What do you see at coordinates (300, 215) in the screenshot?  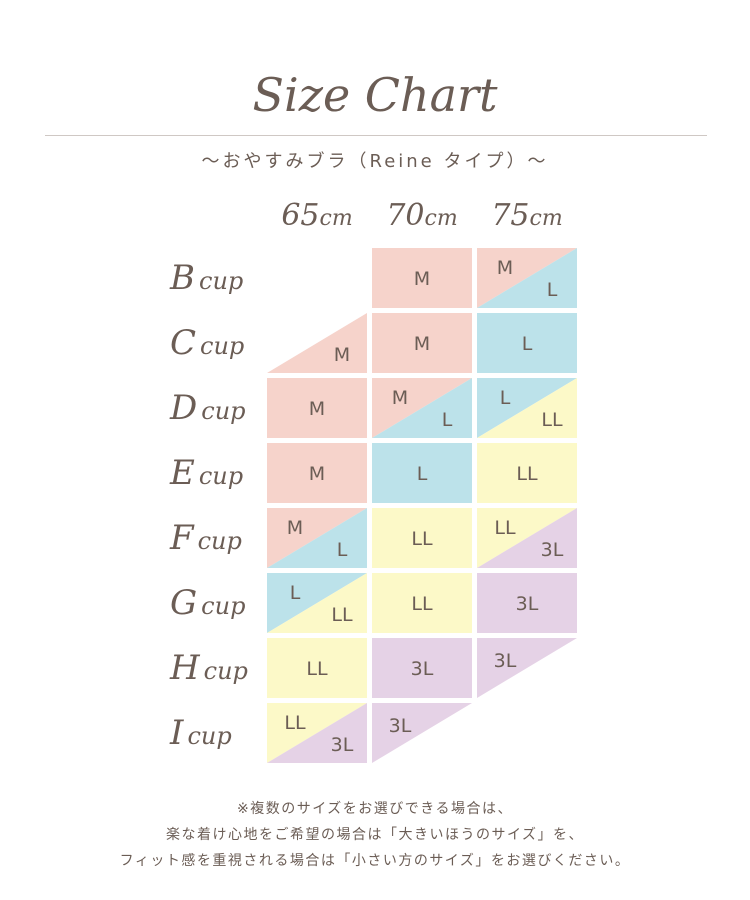 I see `column-num: 65` at bounding box center [300, 215].